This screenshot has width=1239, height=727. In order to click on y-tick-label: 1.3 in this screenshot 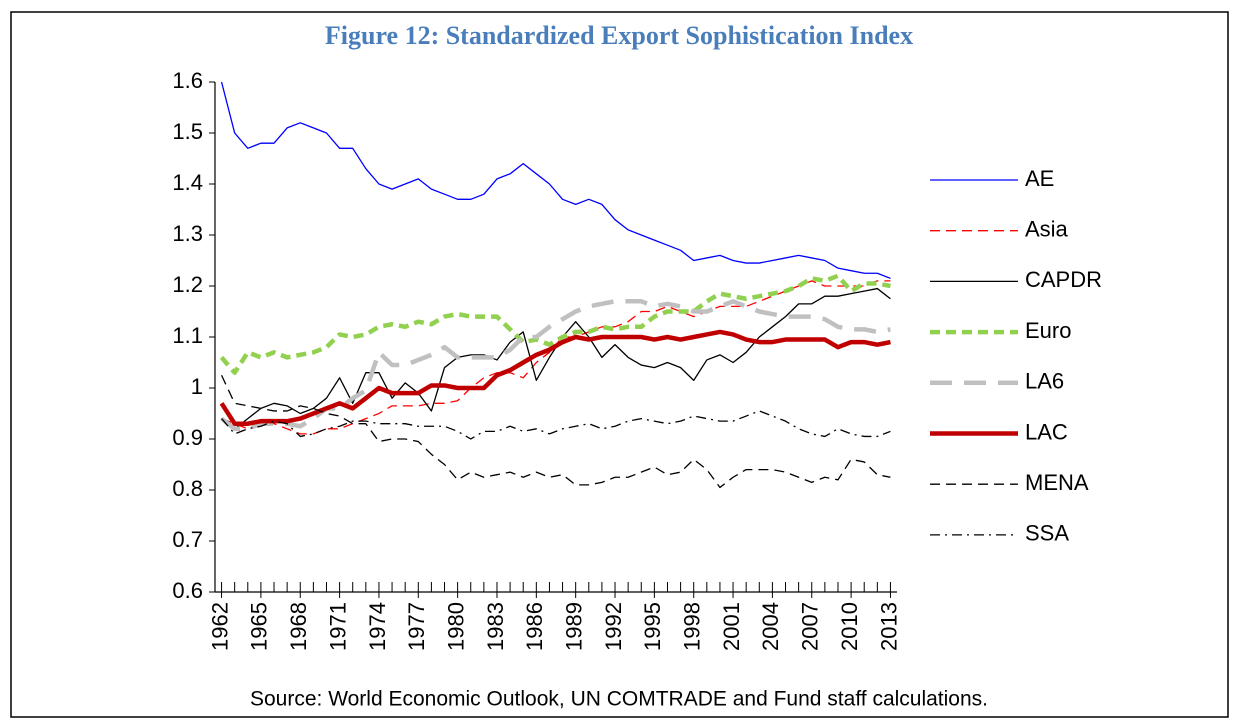, I will do `click(187, 233)`.